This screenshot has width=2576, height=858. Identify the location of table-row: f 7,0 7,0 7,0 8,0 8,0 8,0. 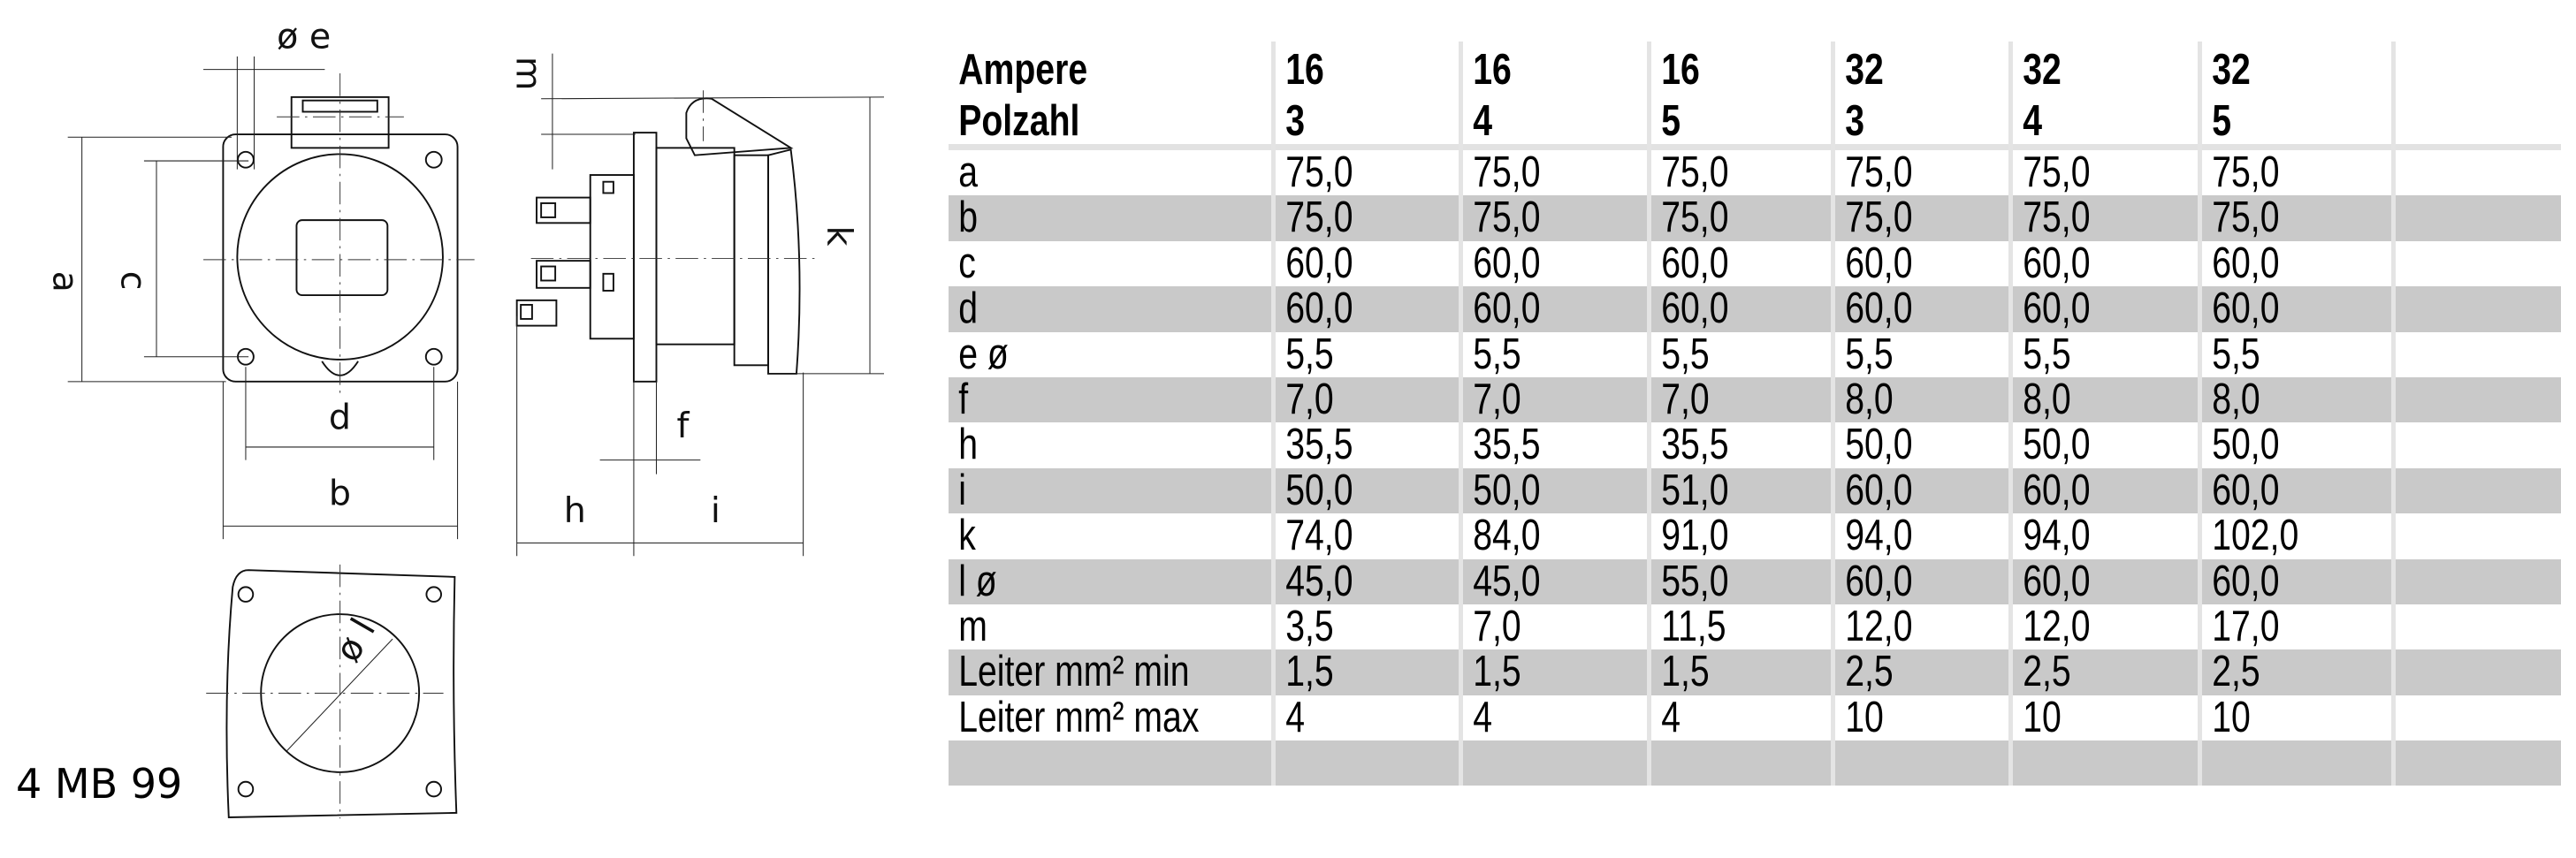
(1755, 399).